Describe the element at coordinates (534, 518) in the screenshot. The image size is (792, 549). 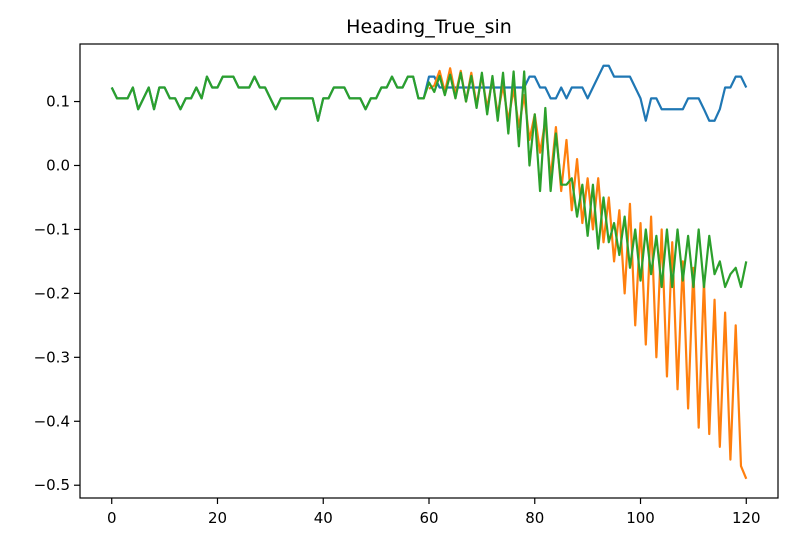
I see `x-tick-label: 80` at that location.